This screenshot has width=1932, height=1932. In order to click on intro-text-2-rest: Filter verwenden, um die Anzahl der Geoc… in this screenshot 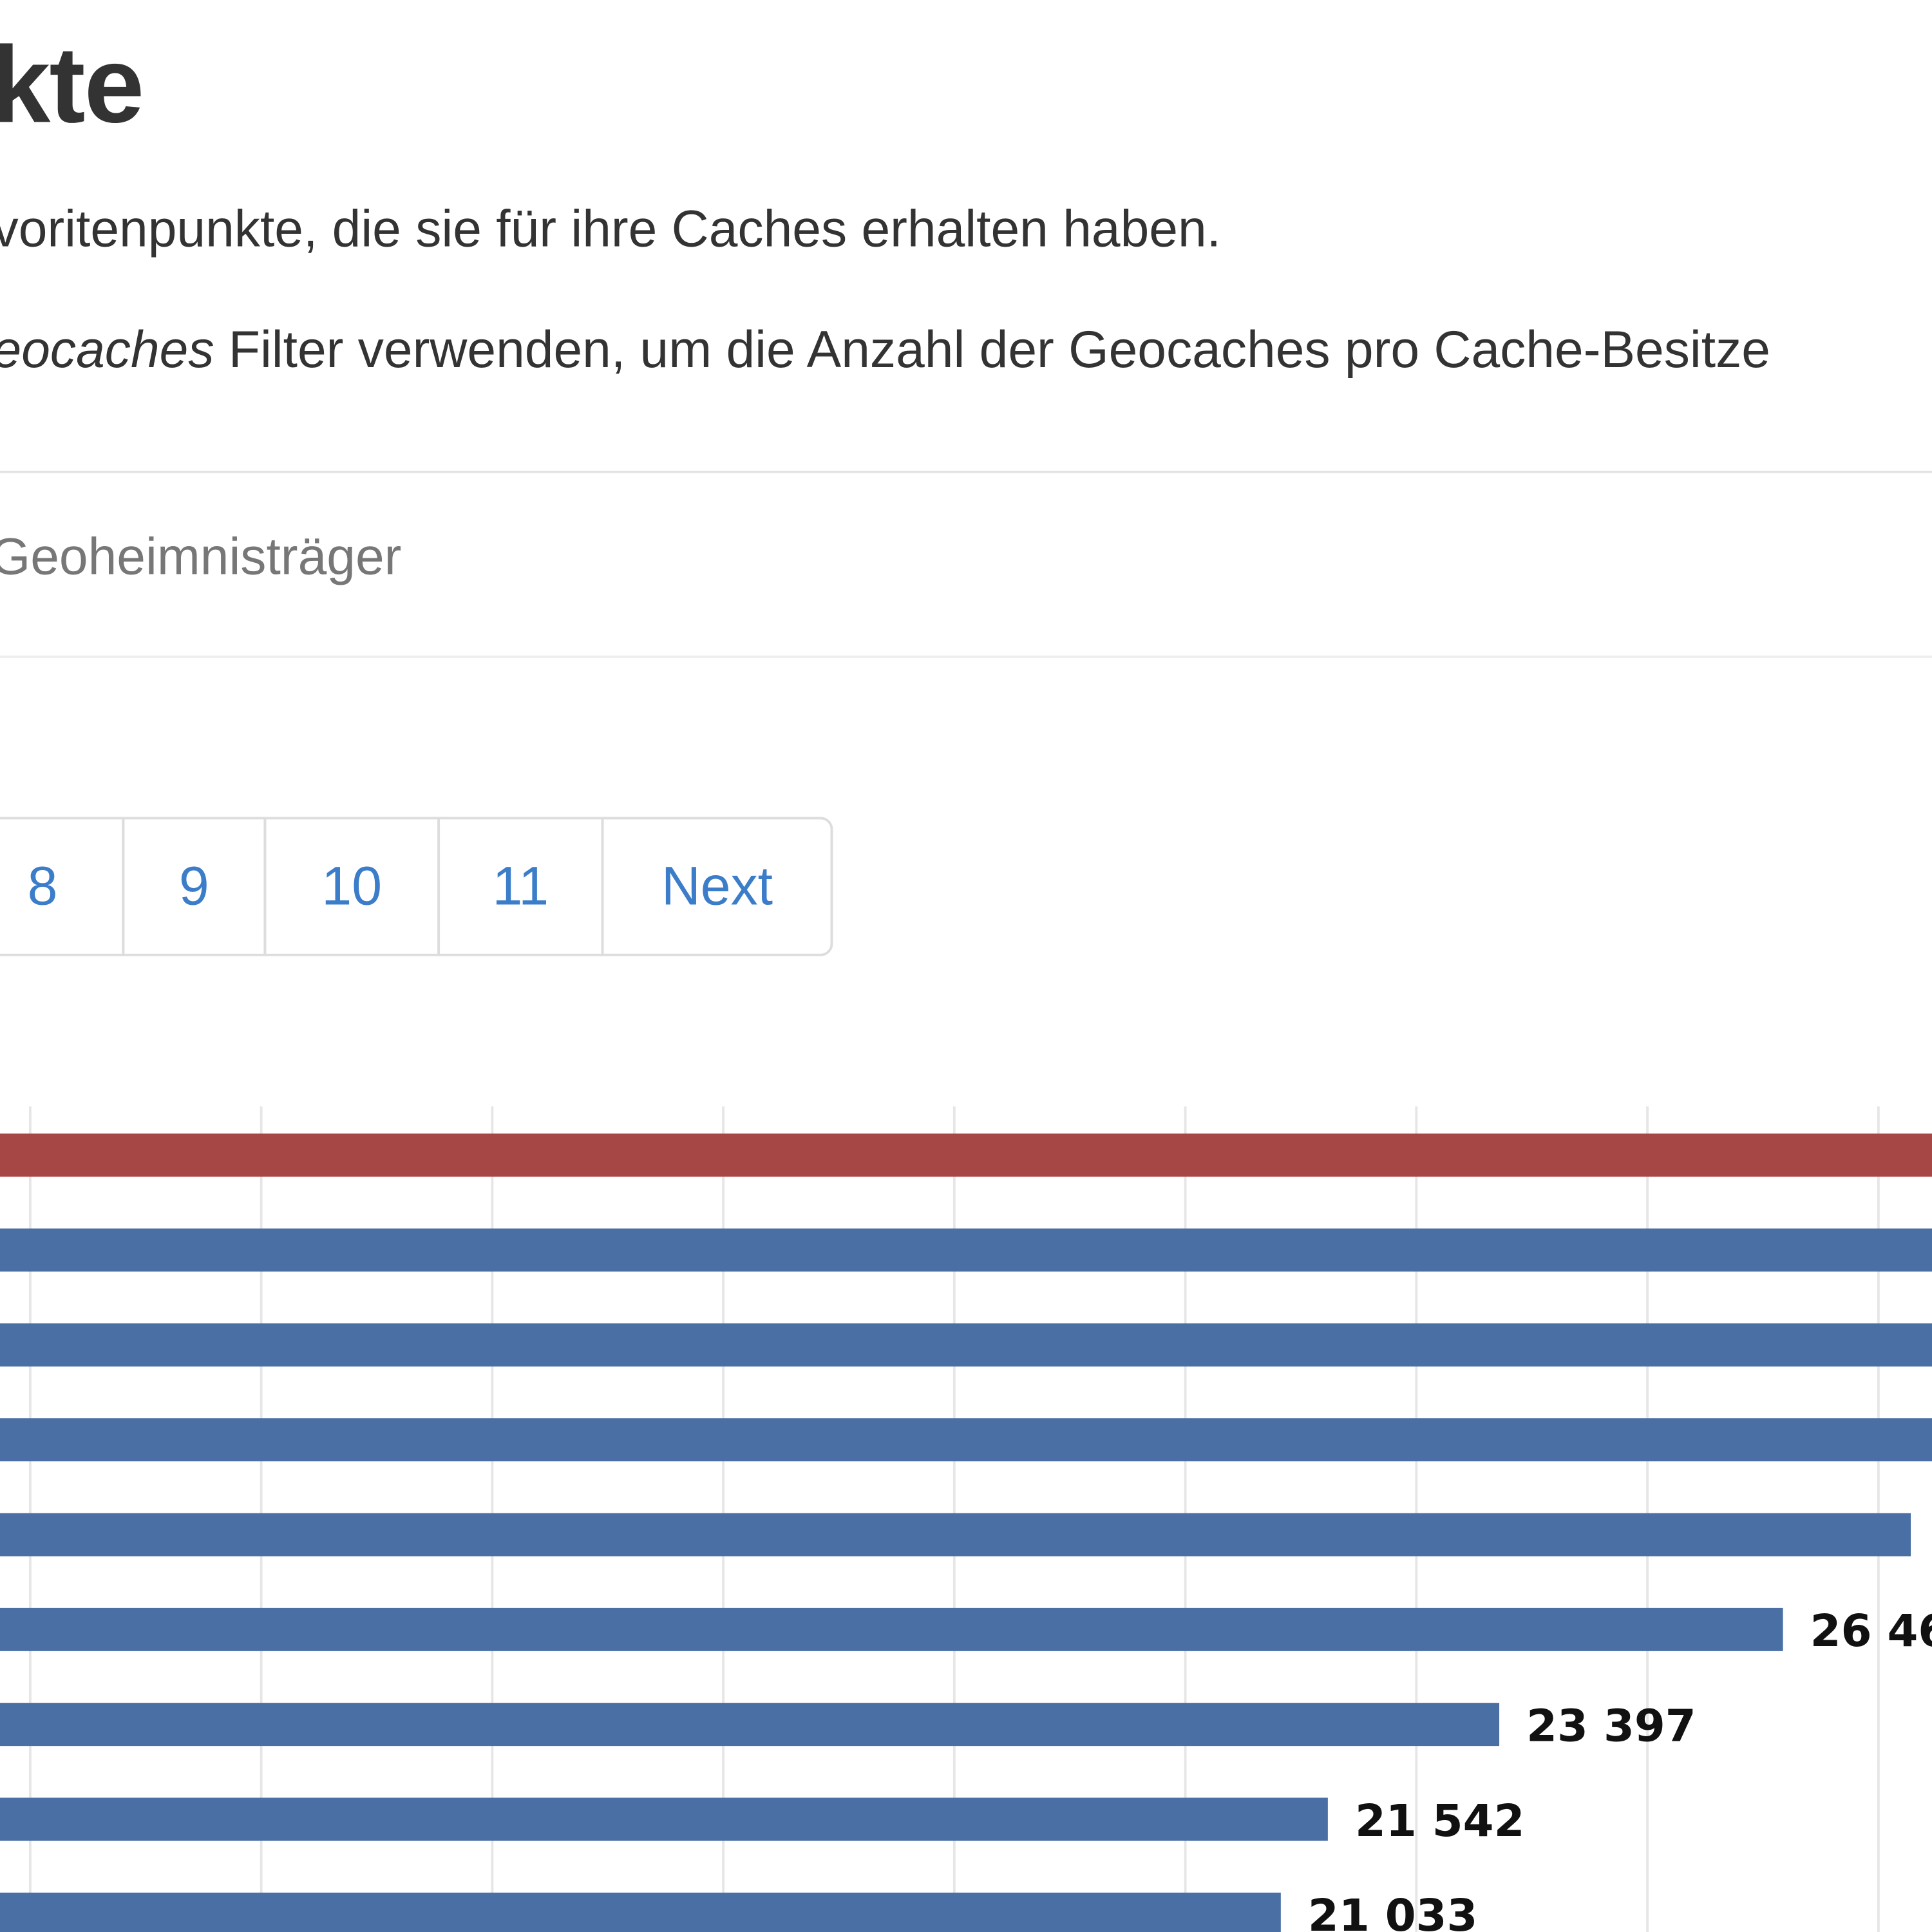, I will do `click(992, 350)`.